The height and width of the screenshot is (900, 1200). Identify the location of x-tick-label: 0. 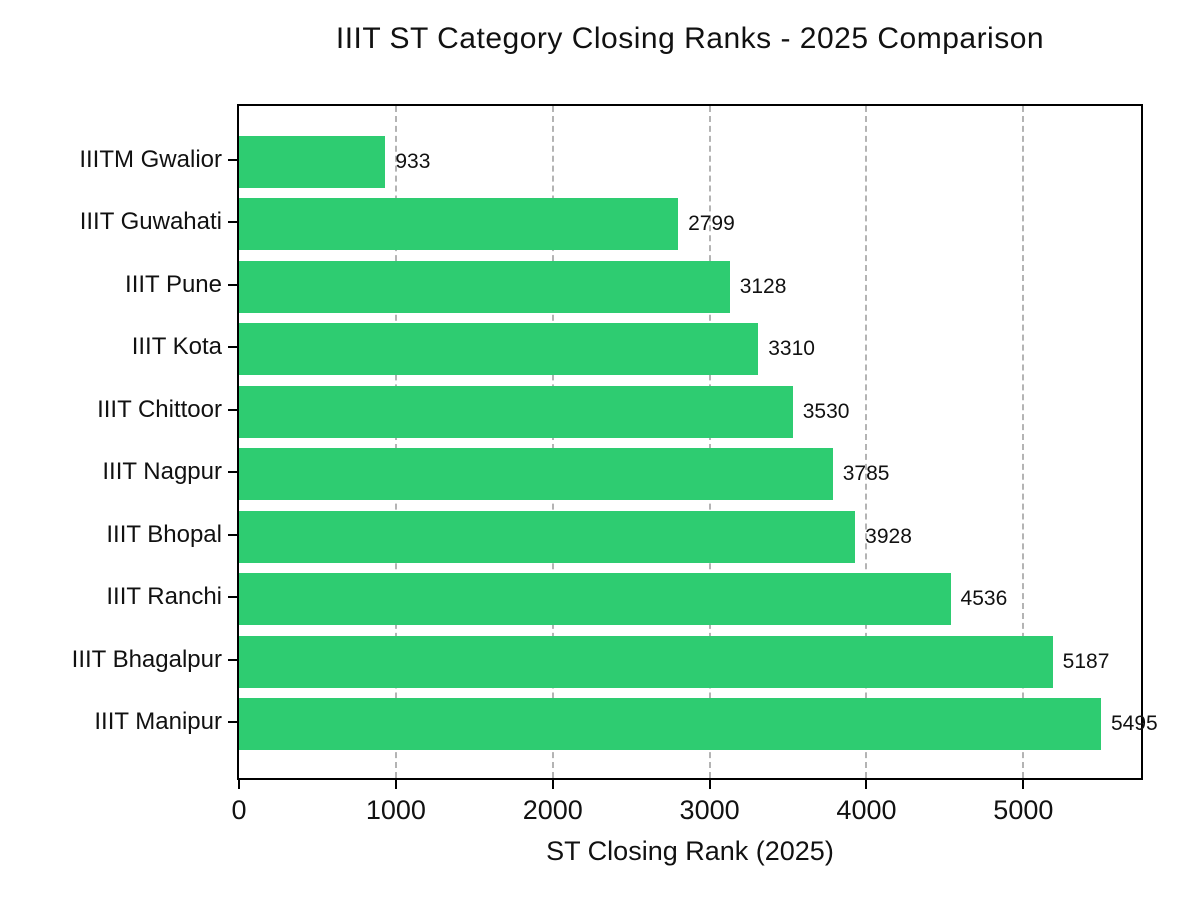
(239, 810).